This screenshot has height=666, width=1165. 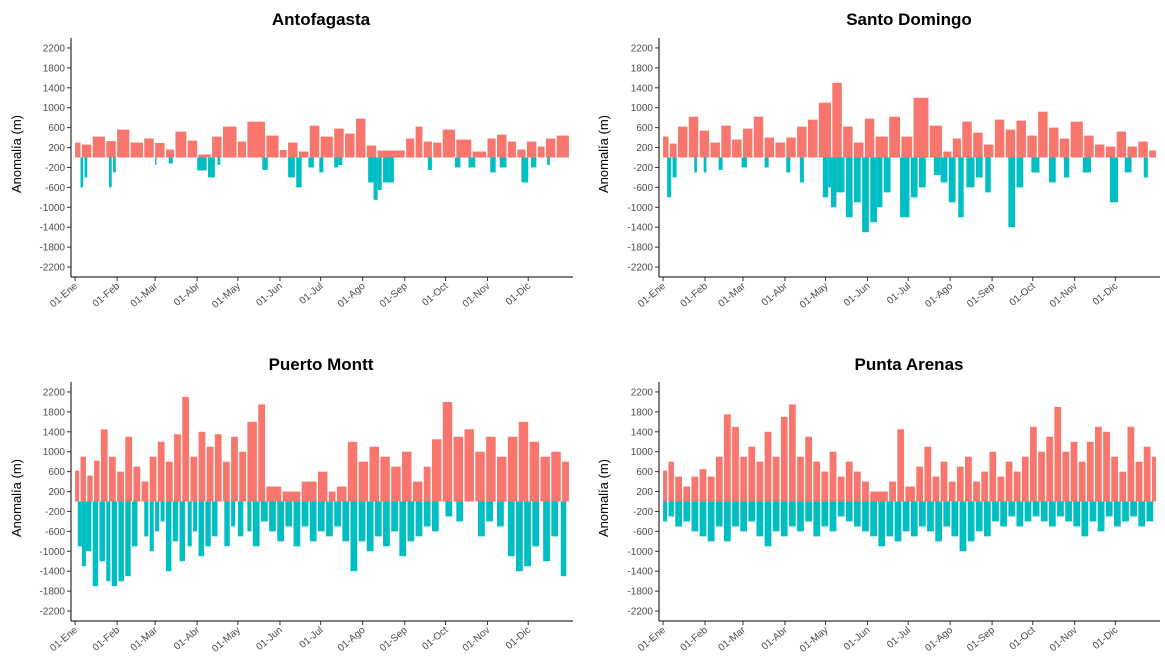 I want to click on x-tick-label: 01-Mar, so click(x=733, y=638).